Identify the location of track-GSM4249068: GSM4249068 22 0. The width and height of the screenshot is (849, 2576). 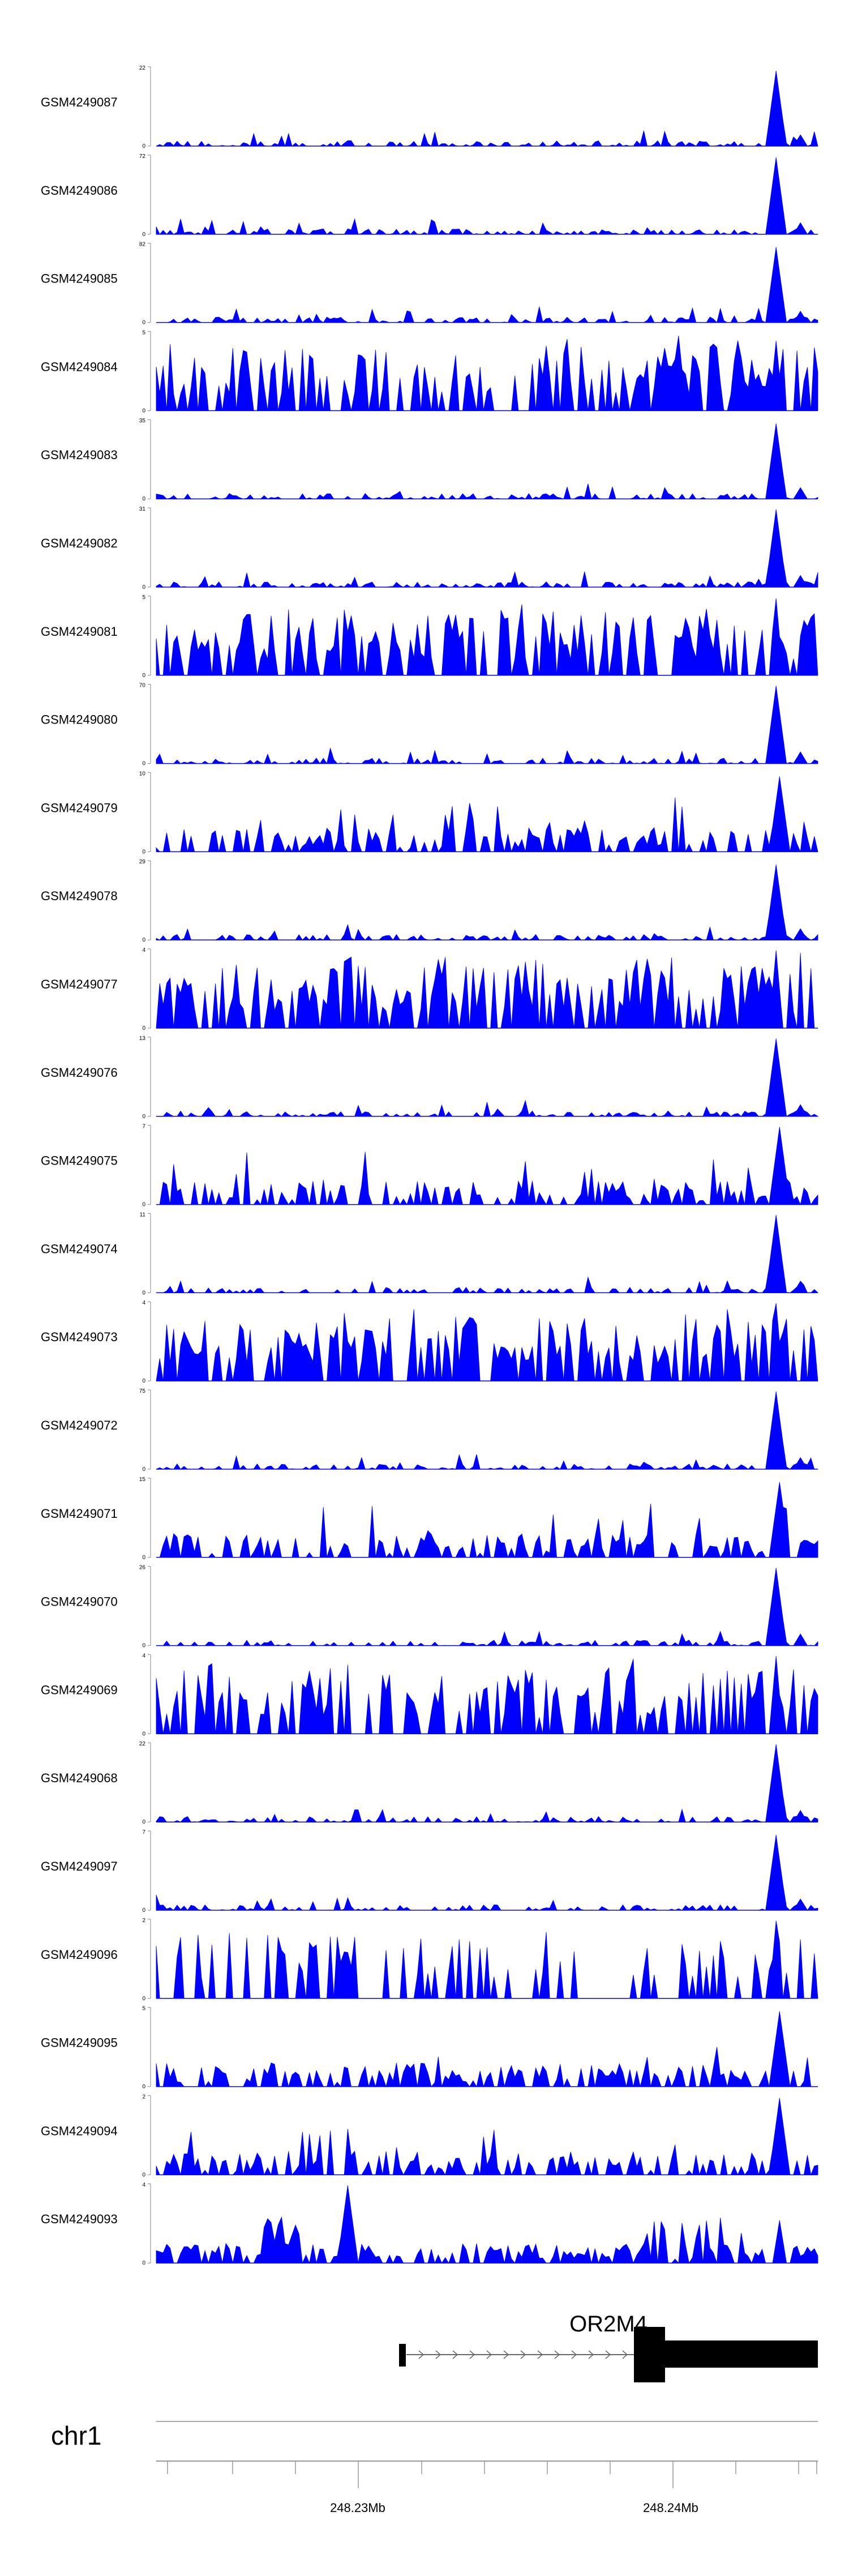
(429, 1783).